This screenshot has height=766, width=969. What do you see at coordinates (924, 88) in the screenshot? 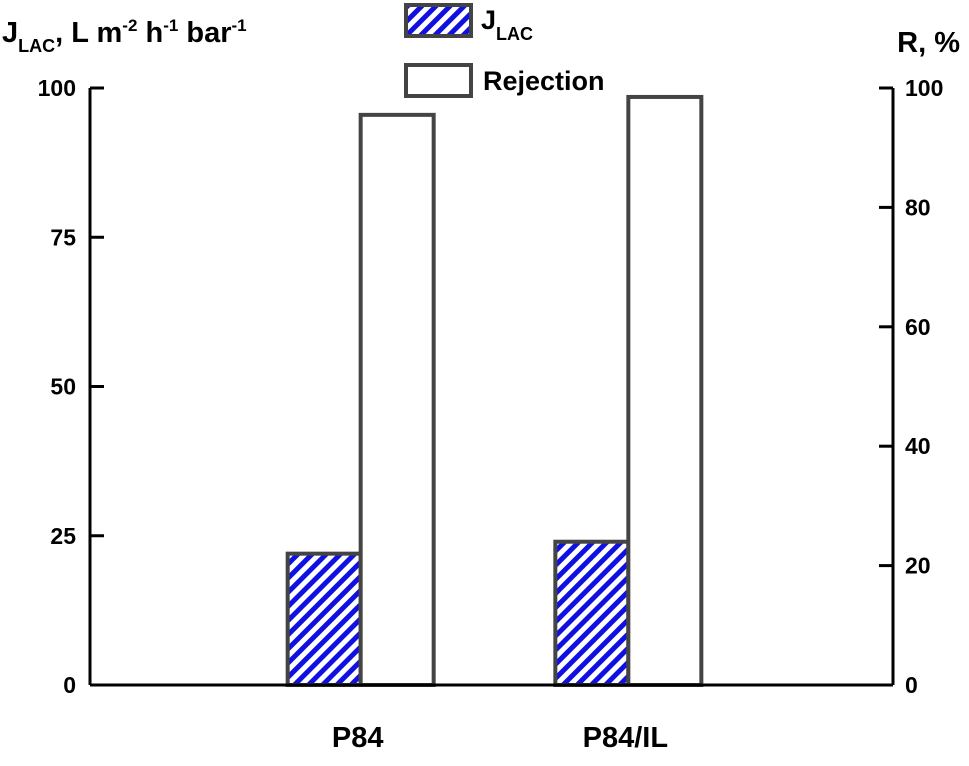
I see `right-tick-label-5: 100` at bounding box center [924, 88].